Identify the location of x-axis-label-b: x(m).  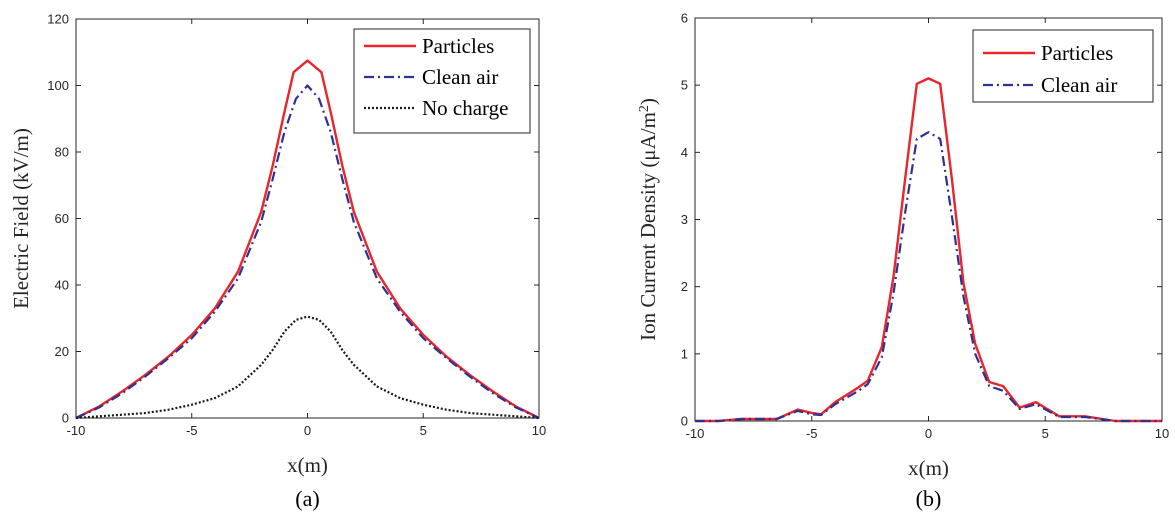
(928, 468).